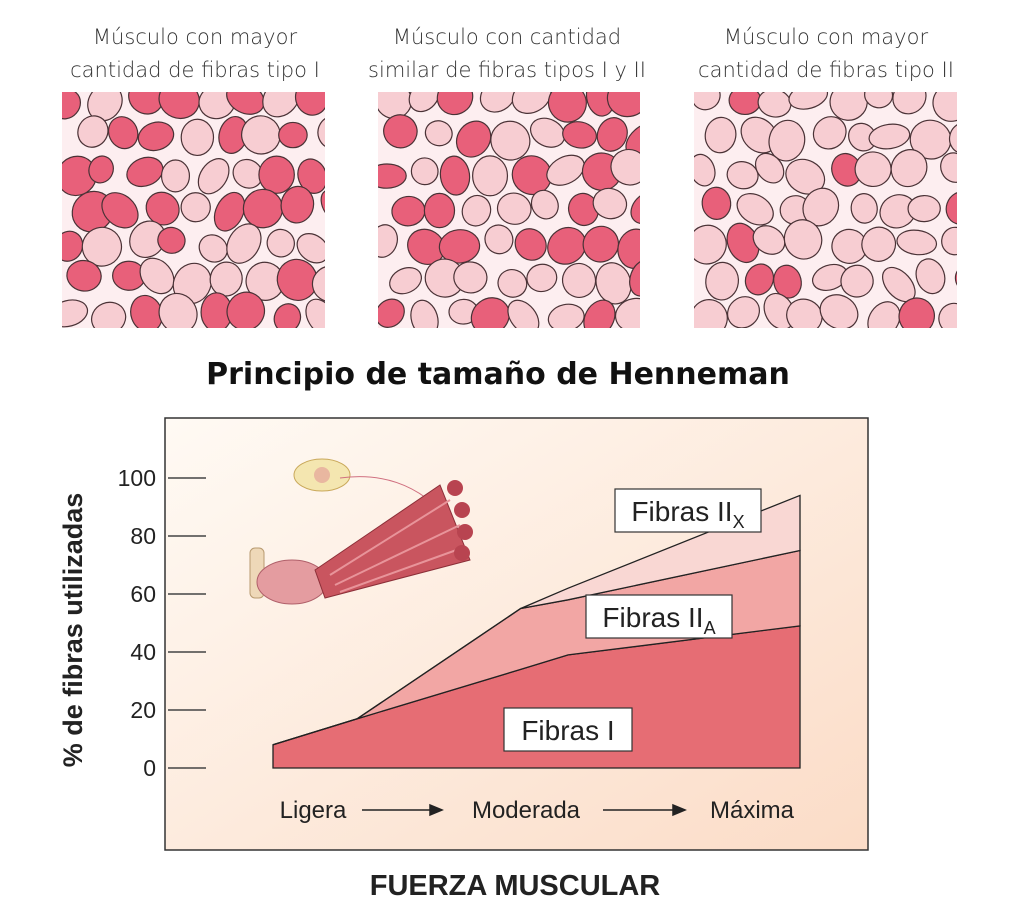 The height and width of the screenshot is (923, 1024). I want to click on x-label: Moderada, so click(526, 810).